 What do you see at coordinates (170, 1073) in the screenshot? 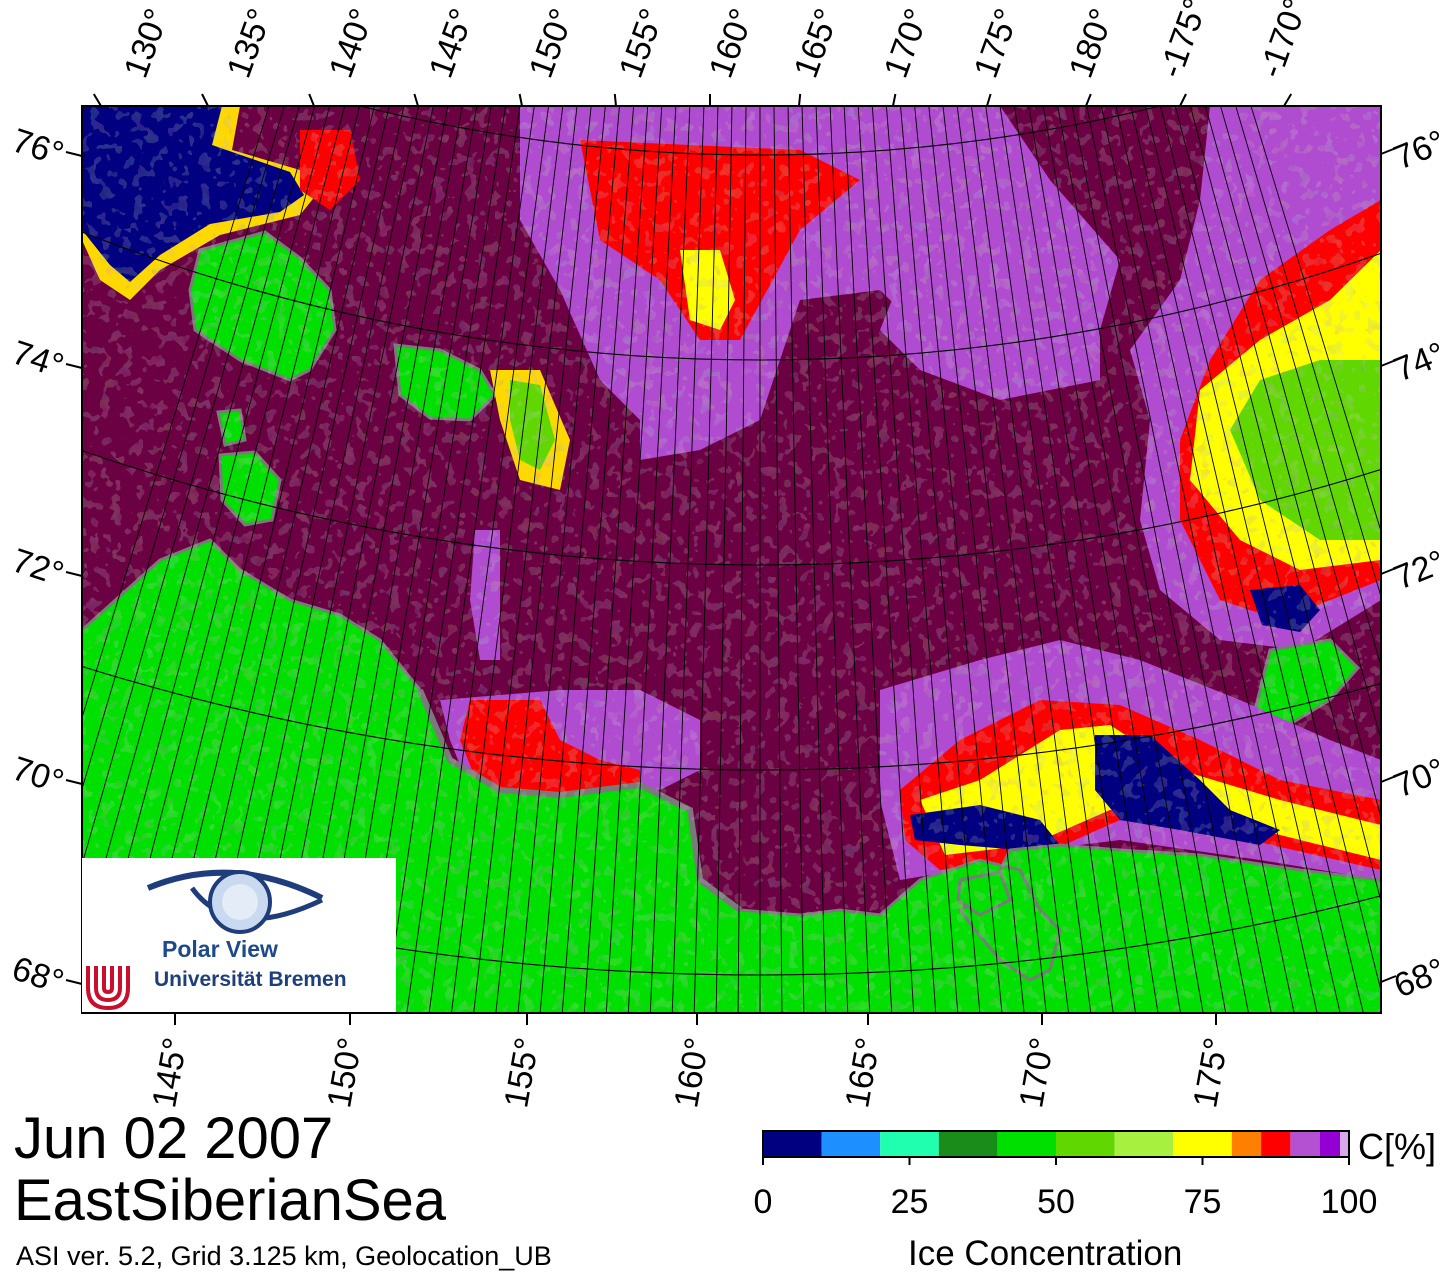
I see `lon-label-bottom: 145°` at bounding box center [170, 1073].